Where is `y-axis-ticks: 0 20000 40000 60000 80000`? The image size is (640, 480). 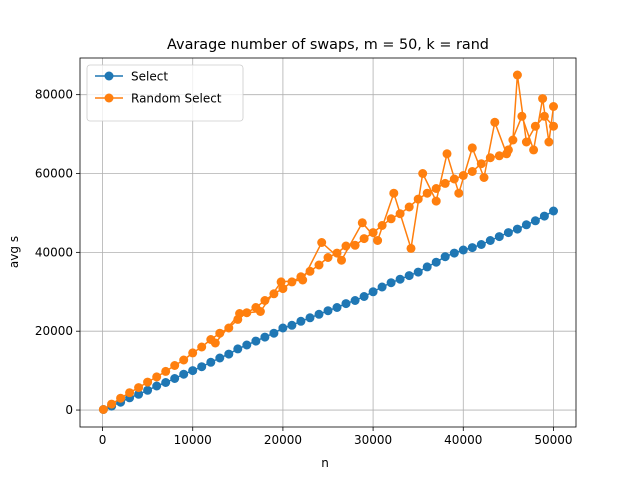
y-axis-ticks: 0 20000 40000 60000 80000 is located at coordinates (57, 252).